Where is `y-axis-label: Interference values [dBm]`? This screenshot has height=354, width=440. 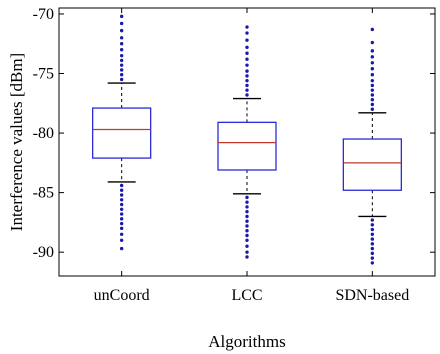 y-axis-label: Interference values [dBm] is located at coordinates (16, 142).